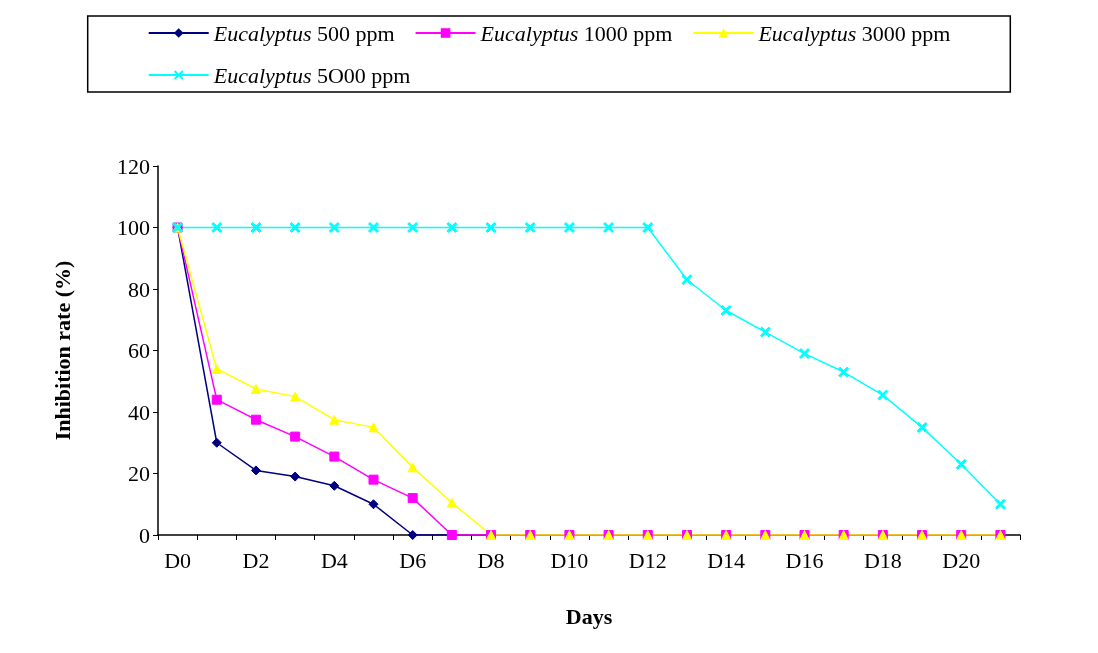 The height and width of the screenshot is (653, 1098). I want to click on legend-label: Eucalyptus 3000 ppm, so click(854, 33).